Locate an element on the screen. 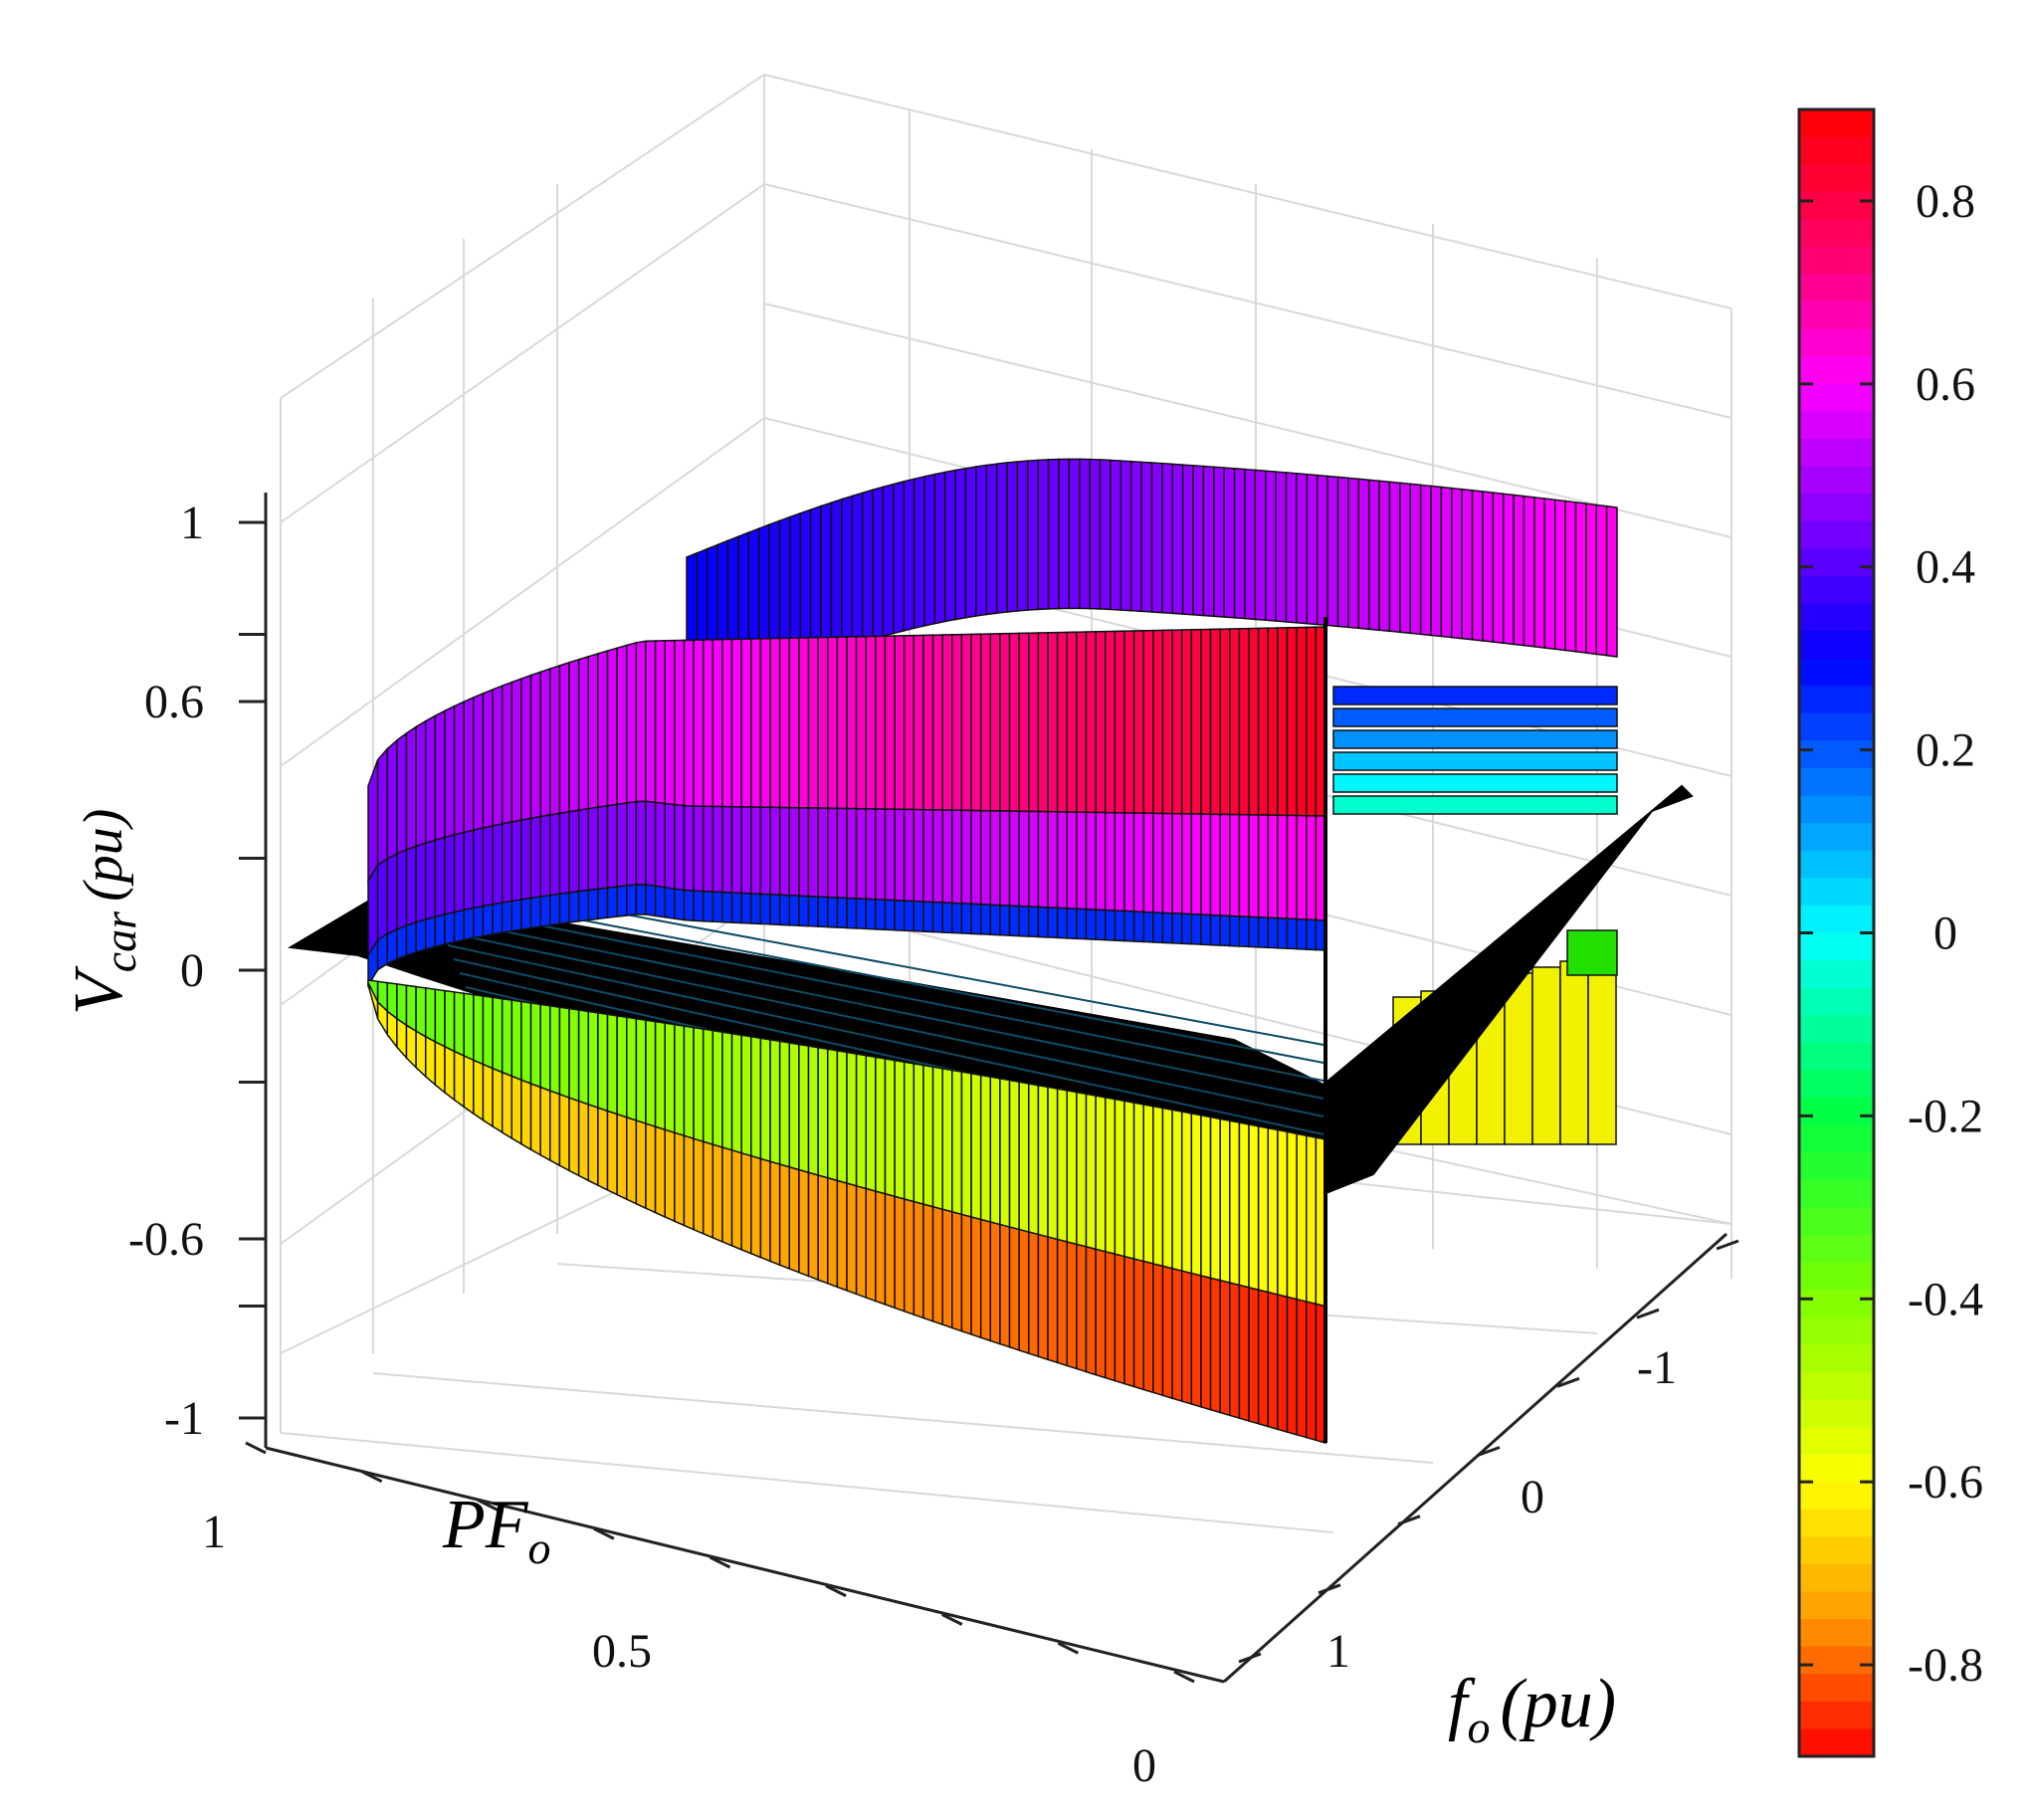 The image size is (2034, 1820). back-surface-lower-cell is located at coordinates (1574, 1052).